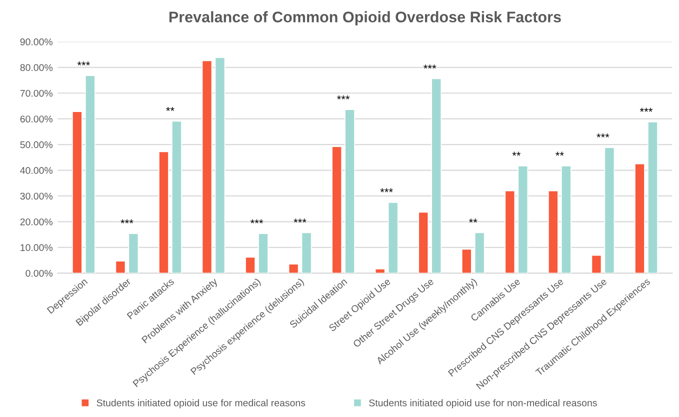  I want to click on legend-label: Students initiated opioid use for medical reasons, so click(201, 403).